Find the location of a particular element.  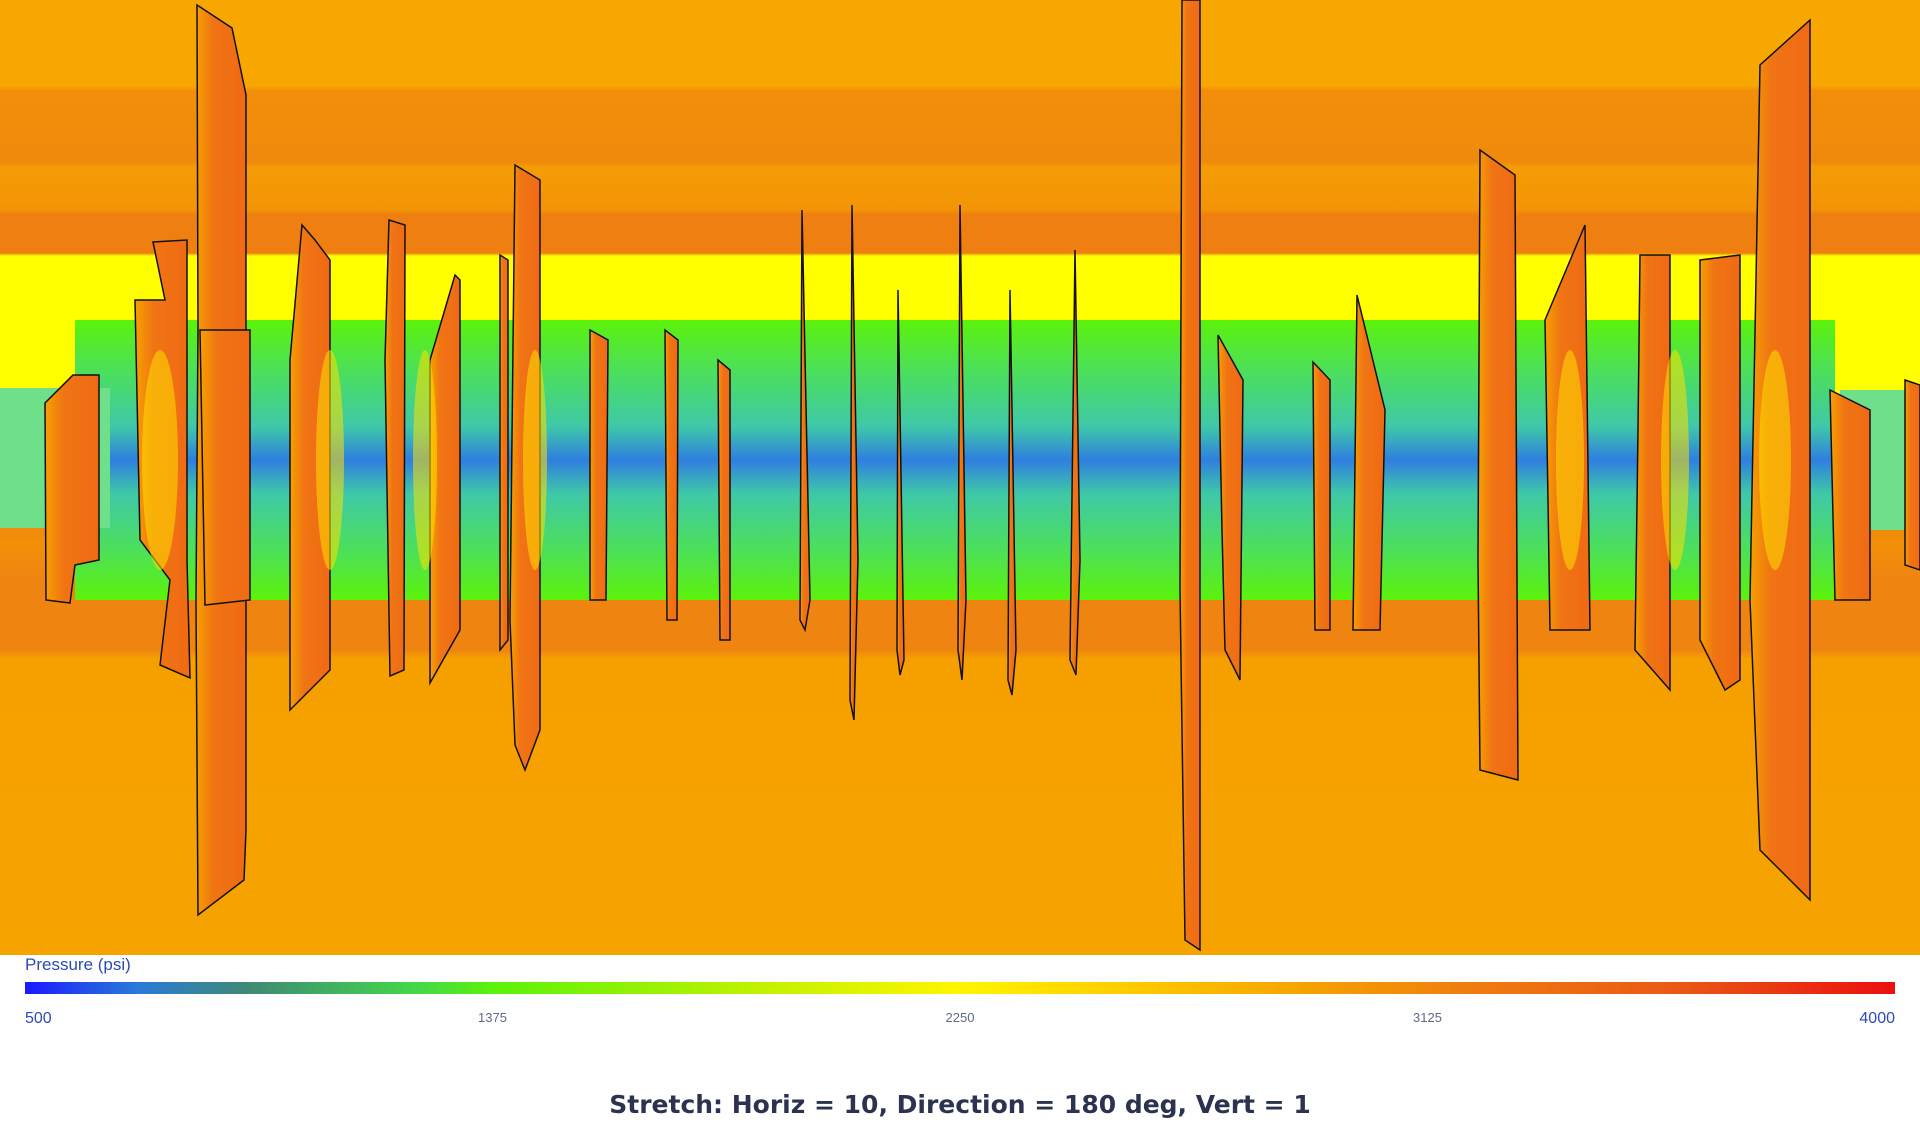

legend-tick-min: 500 is located at coordinates (38, 1018).